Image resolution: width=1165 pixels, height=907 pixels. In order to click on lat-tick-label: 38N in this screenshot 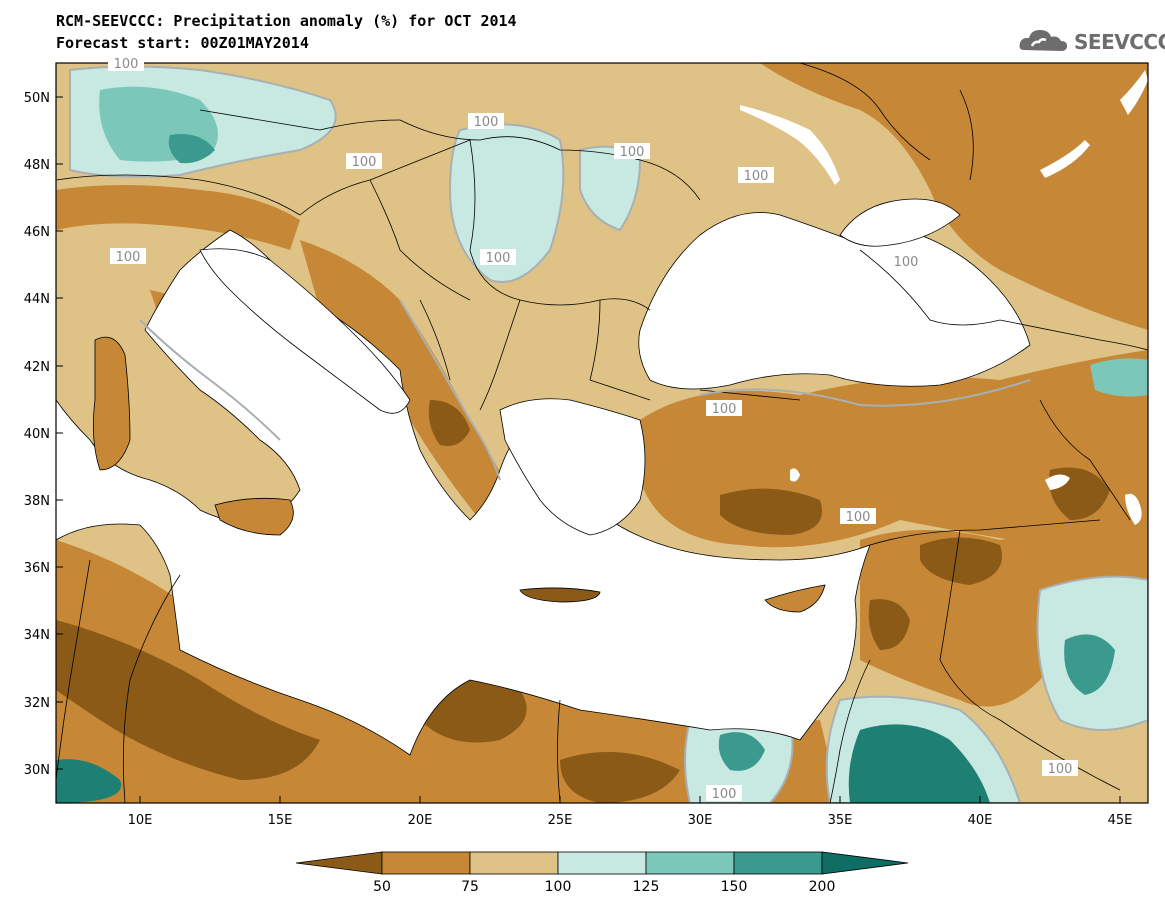, I will do `click(37, 501)`.